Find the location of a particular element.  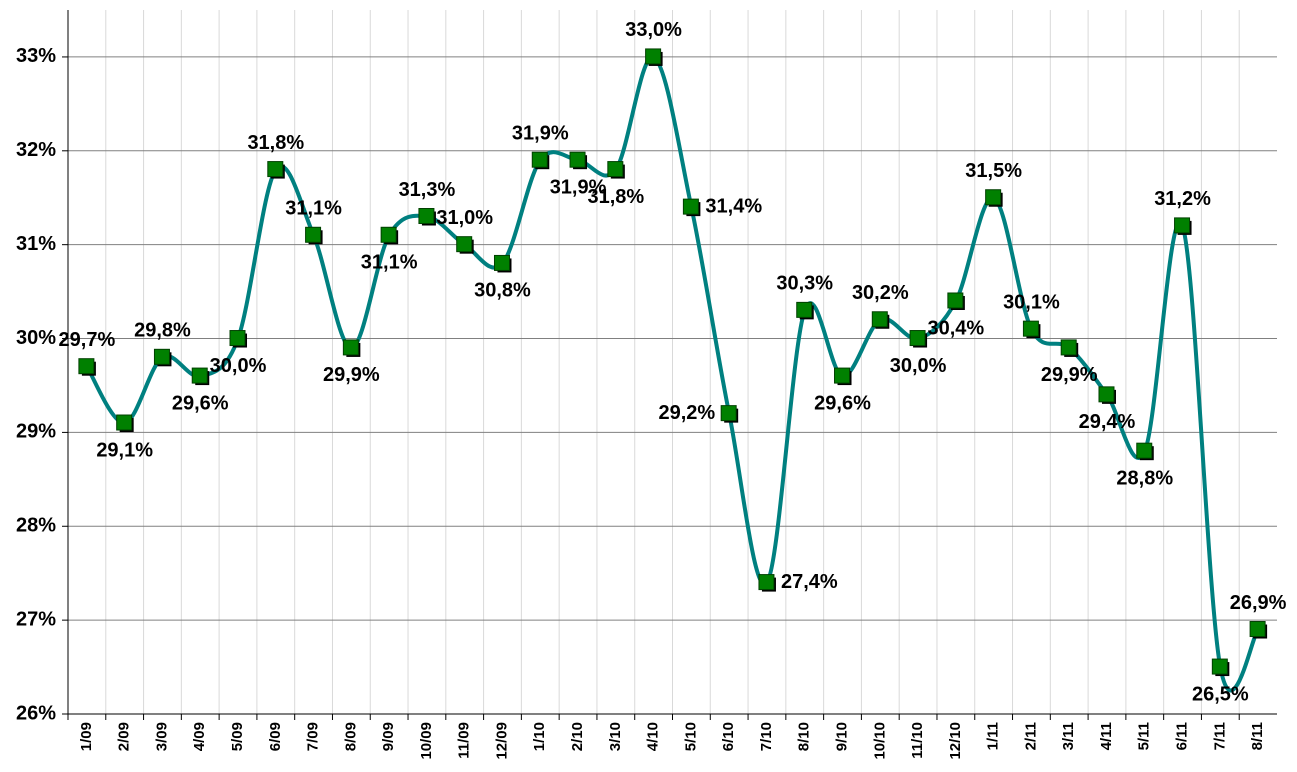

data-label: 26,5% is located at coordinates (1220, 694).